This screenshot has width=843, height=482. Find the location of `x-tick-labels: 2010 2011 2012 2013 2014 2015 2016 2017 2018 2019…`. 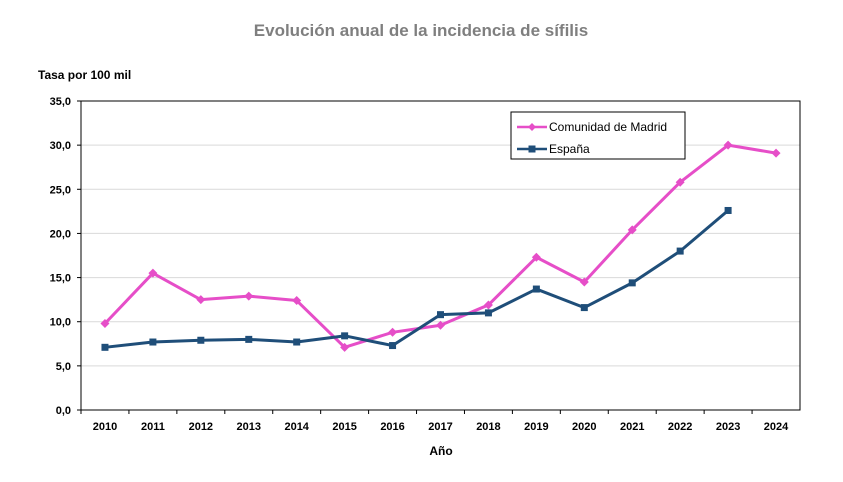

x-tick-labels: 2010 2011 2012 2013 2014 2015 2016 2017 2018 2019… is located at coordinates (434, 421).